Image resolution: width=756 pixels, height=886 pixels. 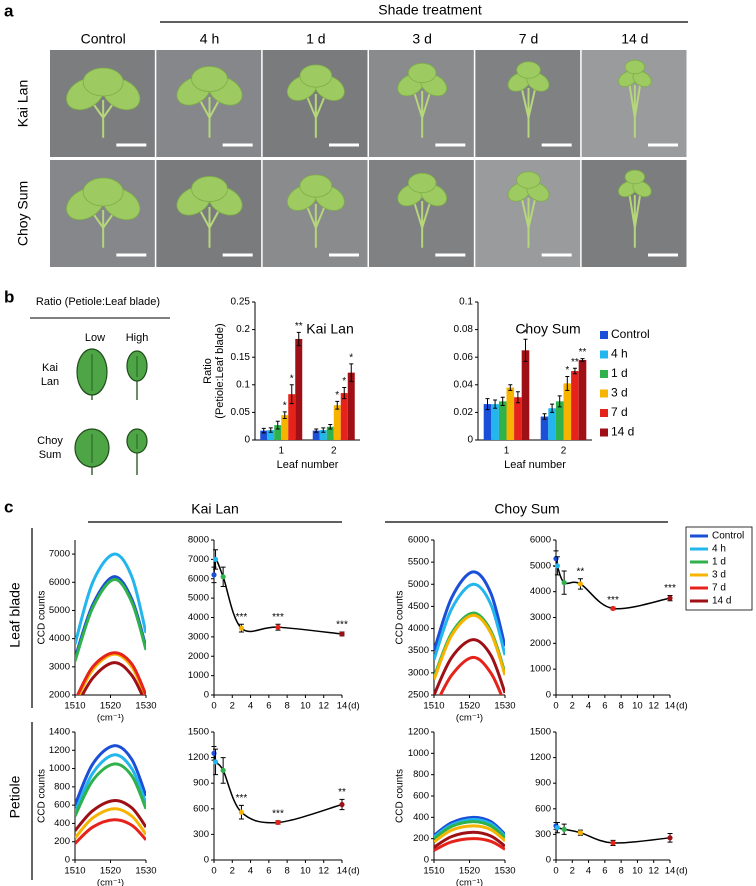 I want to click on diagram-row-label: Kai, so click(x=50, y=368).